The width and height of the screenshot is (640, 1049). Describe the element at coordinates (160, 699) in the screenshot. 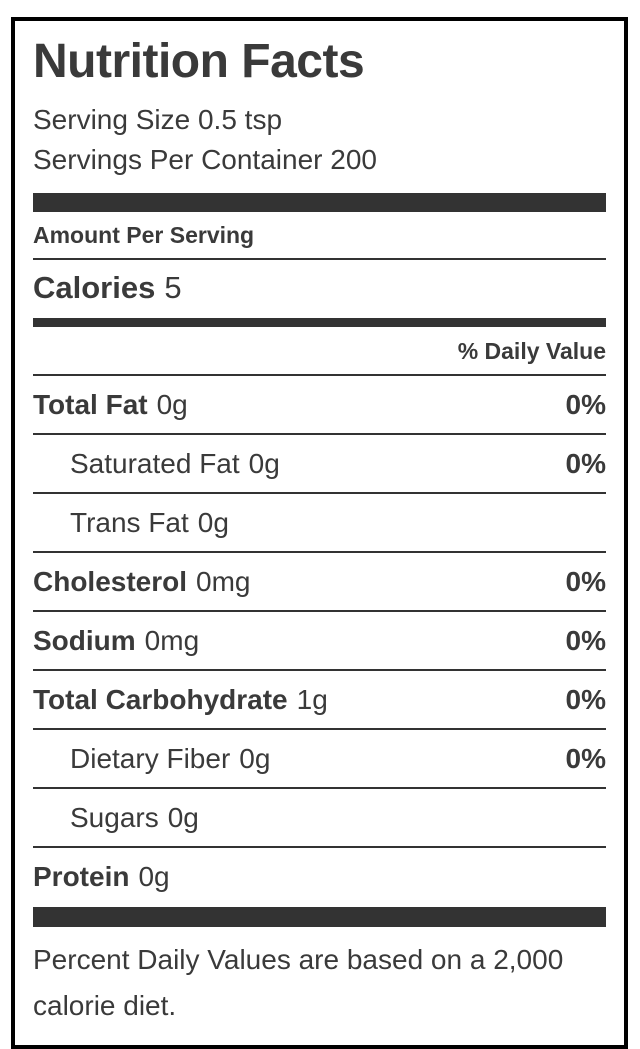

I see `nutrient-name: Total Carbohydrate` at that location.